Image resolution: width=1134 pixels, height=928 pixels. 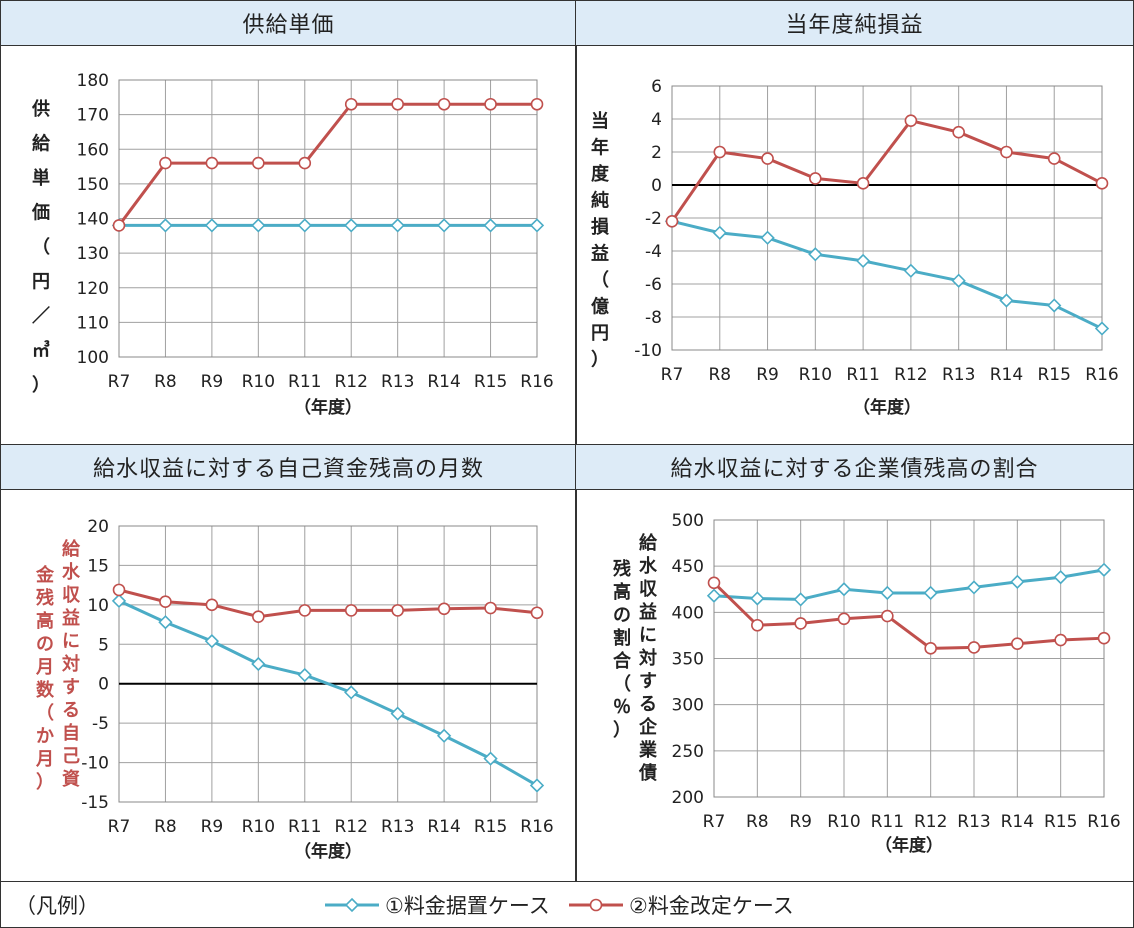 What do you see at coordinates (1017, 822) in the screenshot?
I see `x-tick-label: R14` at bounding box center [1017, 822].